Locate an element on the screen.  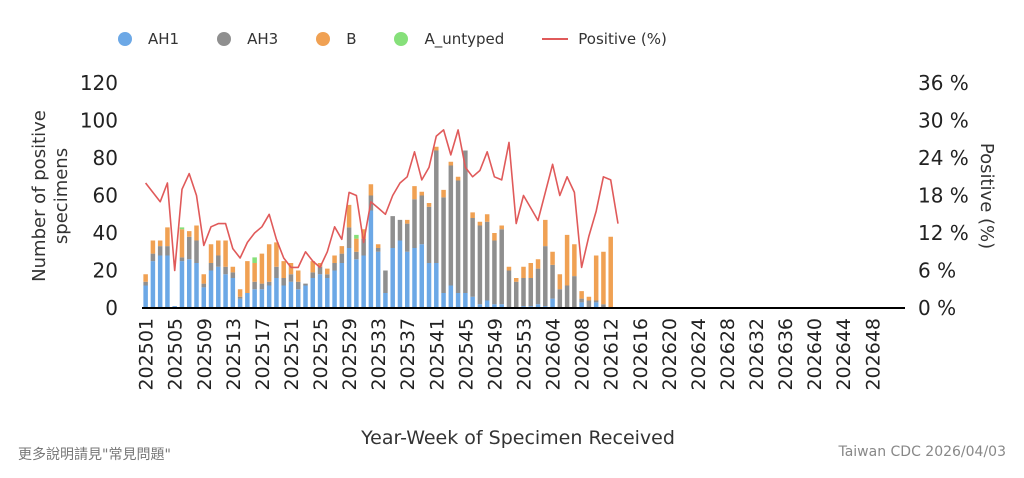
y2-axis-title: Positive (%) is located at coordinates (986, 196).